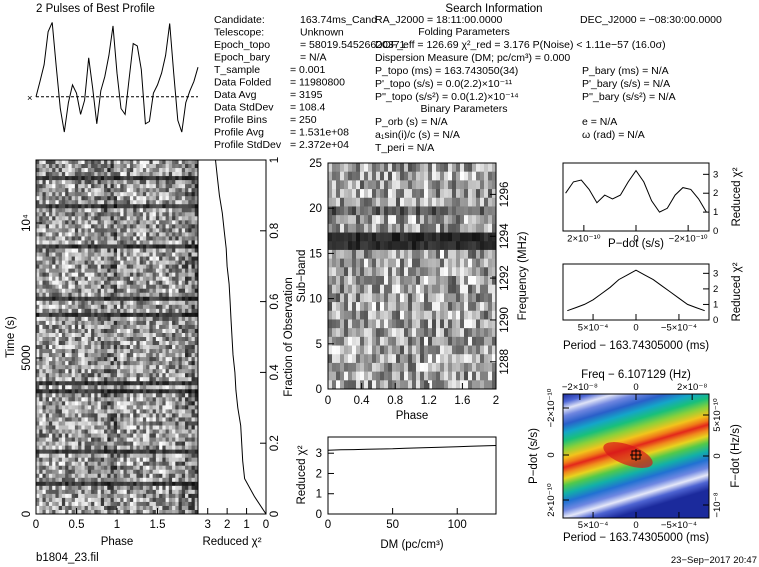  What do you see at coordinates (27, 358) in the screenshot?
I see `y-tick-label: 5000` at bounding box center [27, 358].